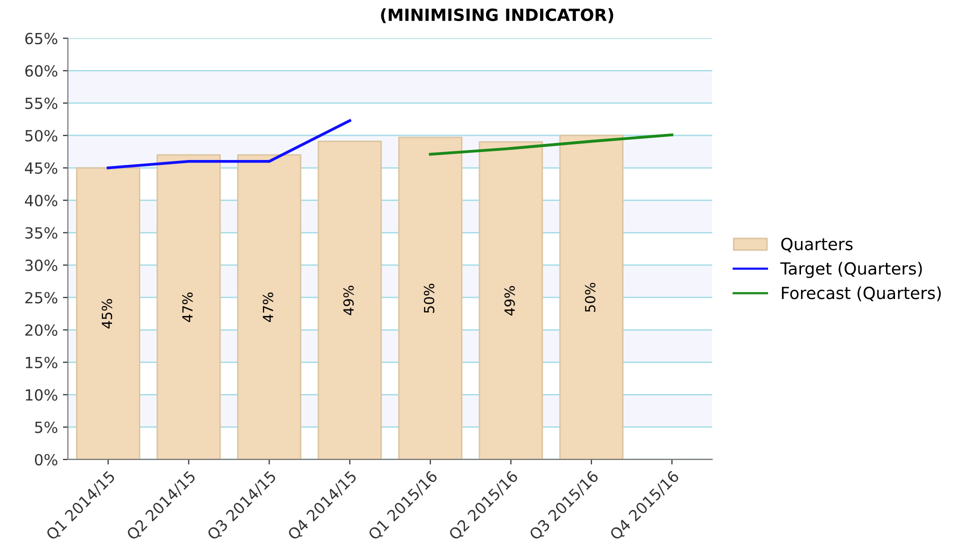  Describe the element at coordinates (41, 298) in the screenshot. I see `y-tick-label: 25%` at that location.